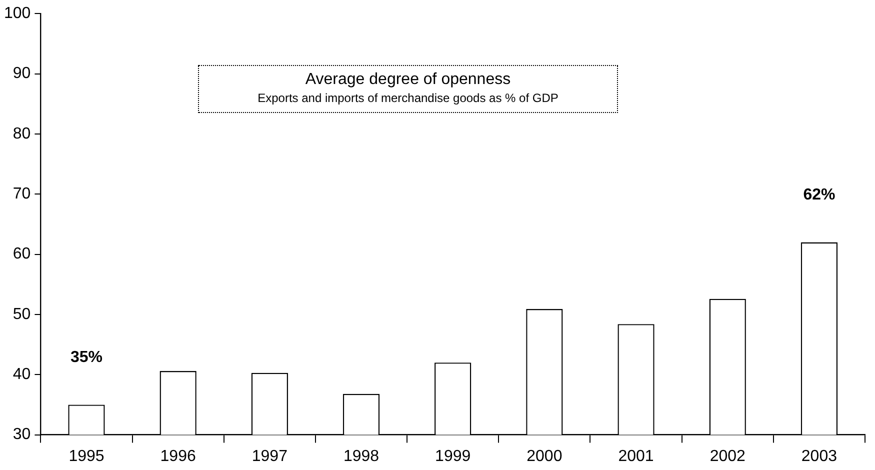 The image size is (875, 470). Describe the element at coordinates (819, 456) in the screenshot. I see `x-tick-label: 2003` at that location.